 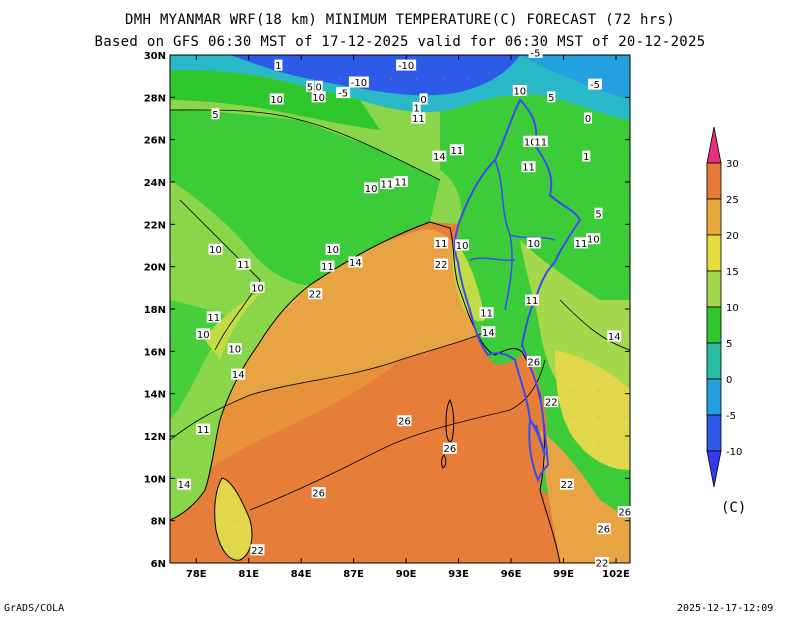 What do you see at coordinates (155, 479) in the screenshot?
I see `lat-tick-label: 10N` at bounding box center [155, 479].